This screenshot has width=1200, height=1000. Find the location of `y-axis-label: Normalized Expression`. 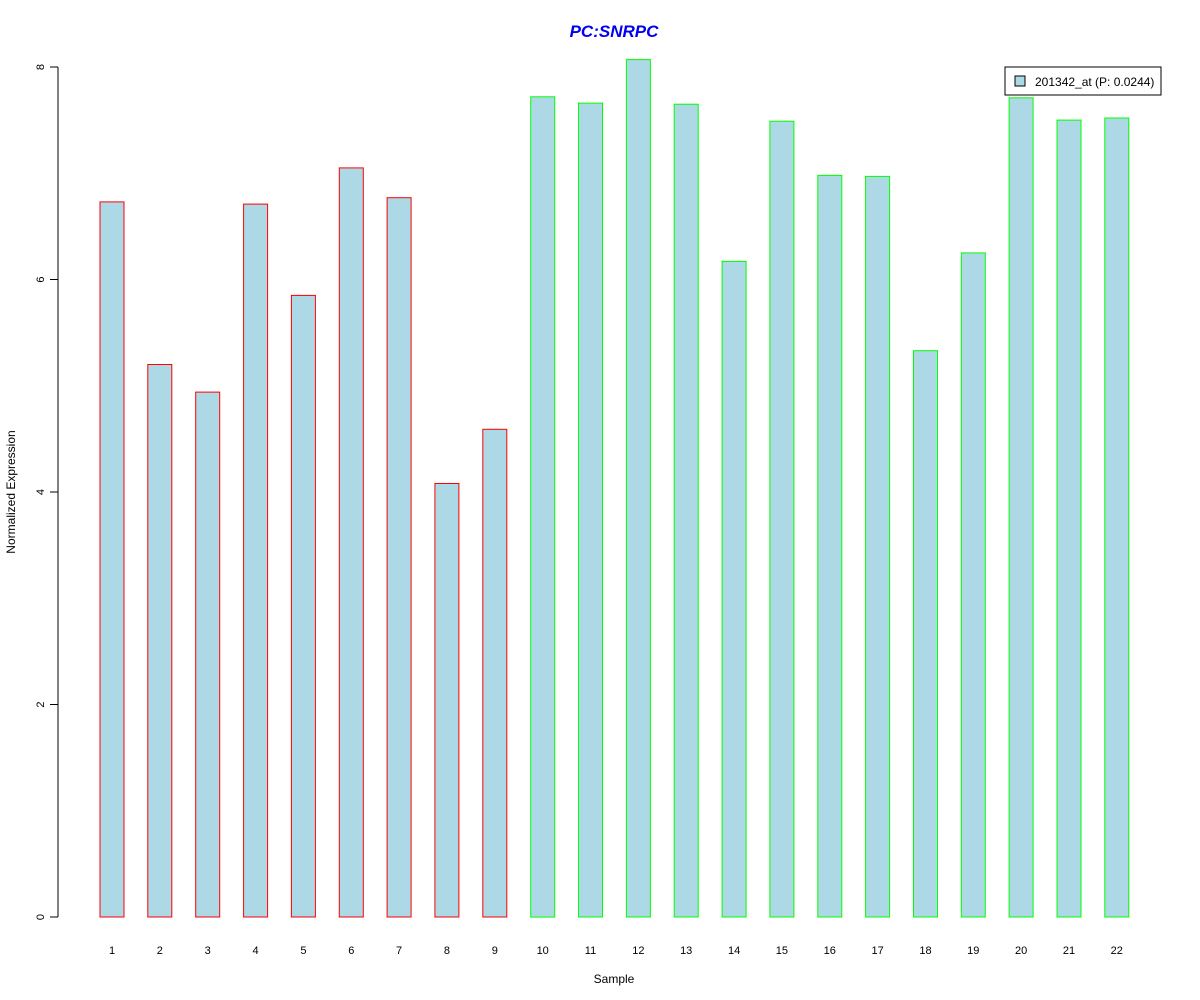

y-axis-label: Normalized Expression is located at coordinates (11, 491).